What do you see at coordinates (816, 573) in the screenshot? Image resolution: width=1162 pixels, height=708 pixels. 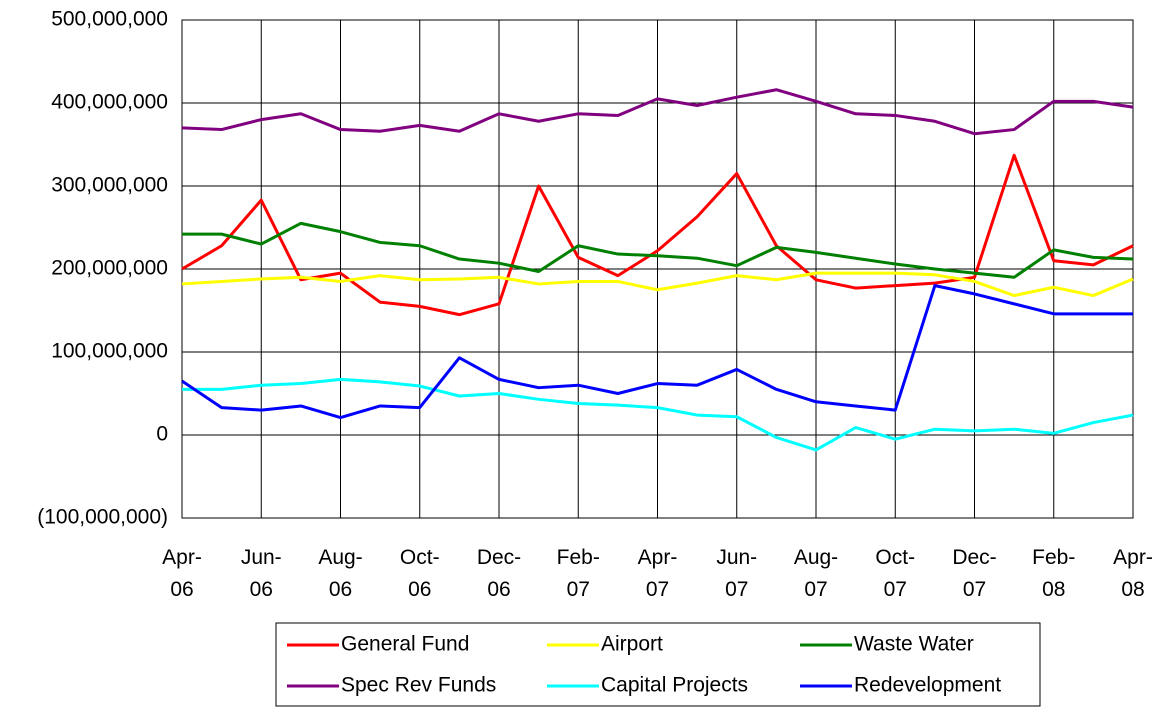 I see `x-tick-label: Aug-07` at bounding box center [816, 573].